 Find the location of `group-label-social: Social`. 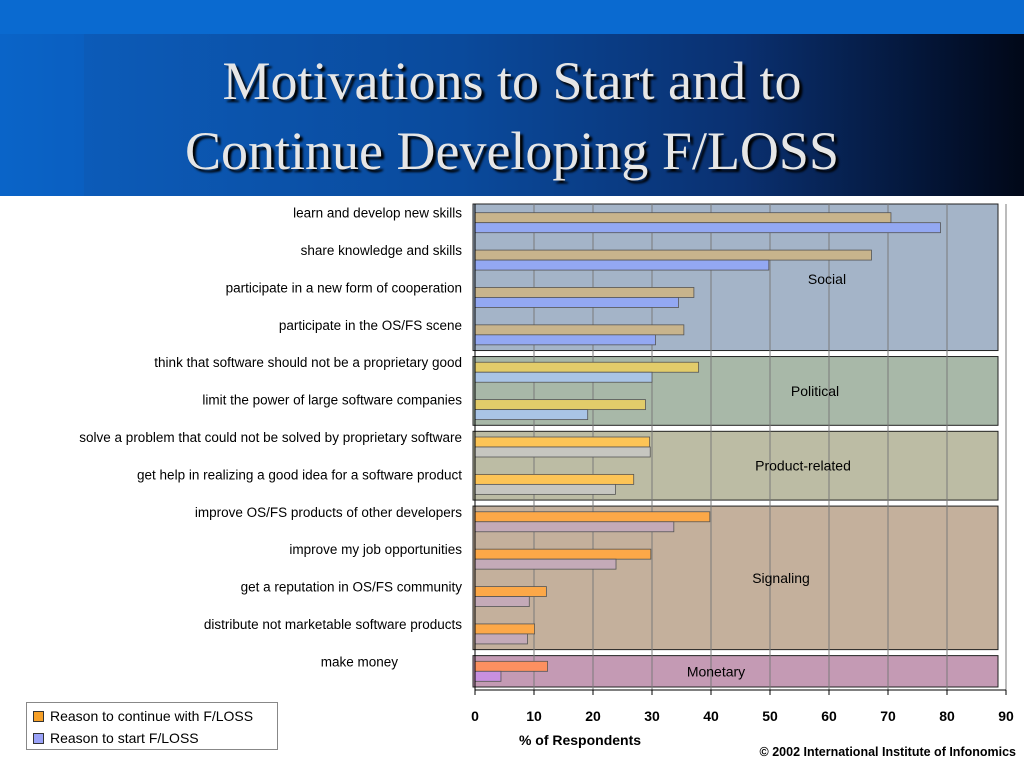

group-label-social: Social is located at coordinates (827, 279).